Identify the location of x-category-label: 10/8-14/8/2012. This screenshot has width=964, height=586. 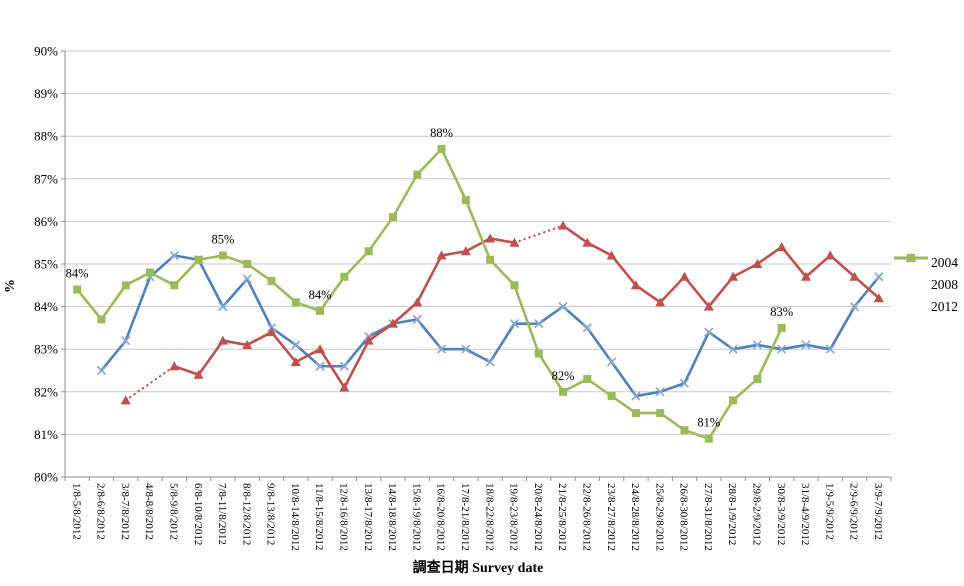
(295, 517).